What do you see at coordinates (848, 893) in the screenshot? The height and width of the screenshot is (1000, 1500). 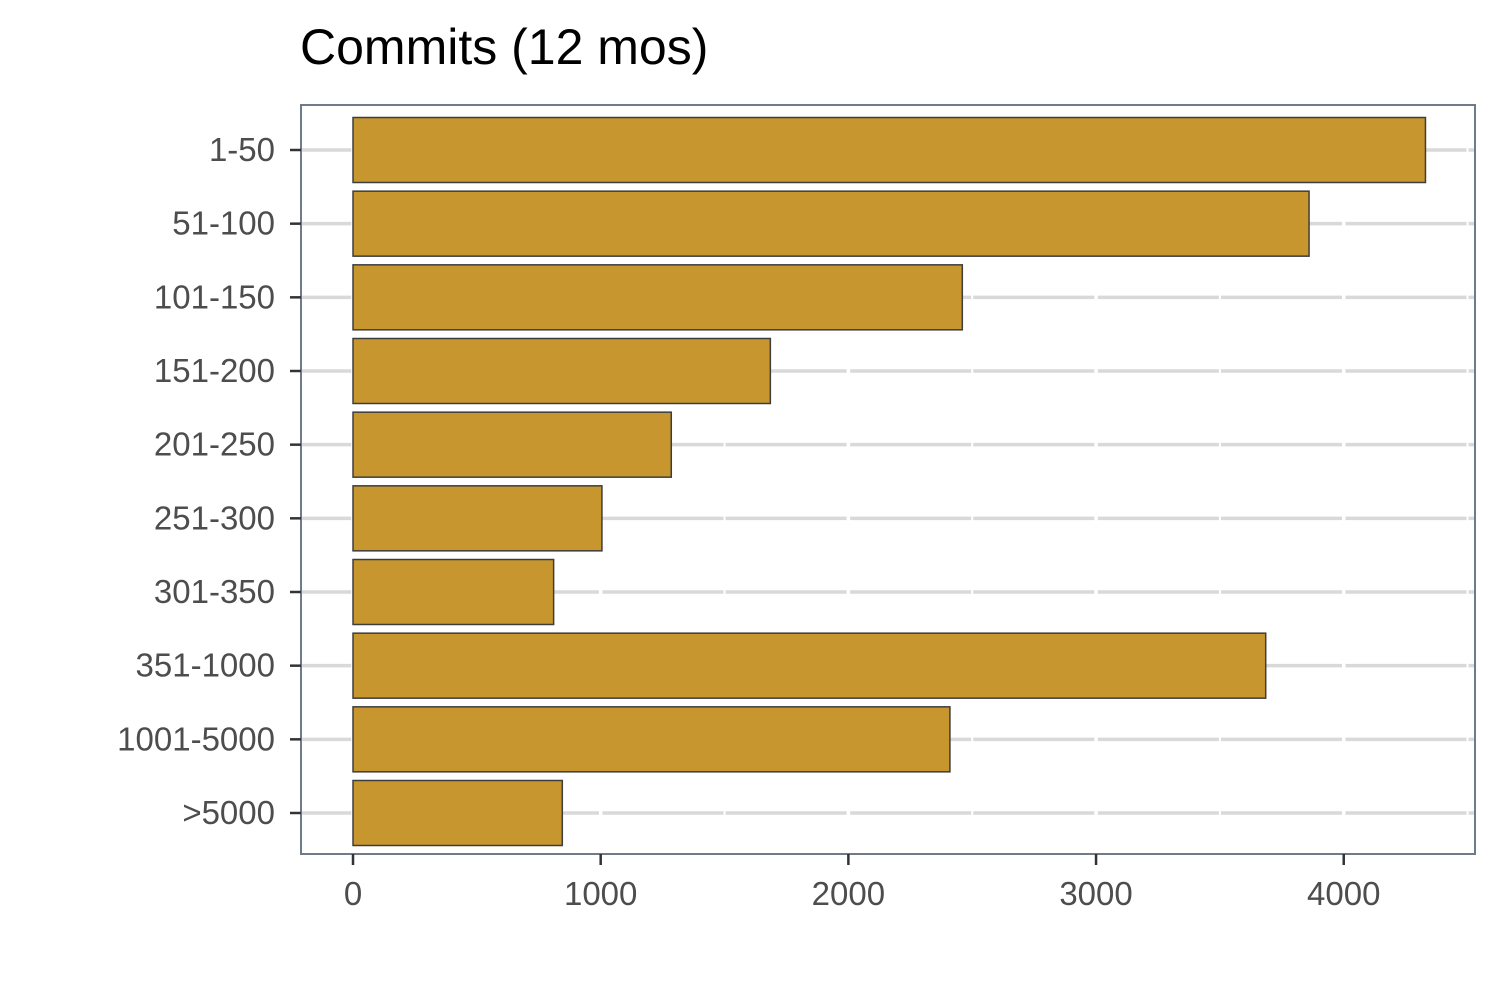 I see `x-tick-label: 2000` at bounding box center [848, 893].